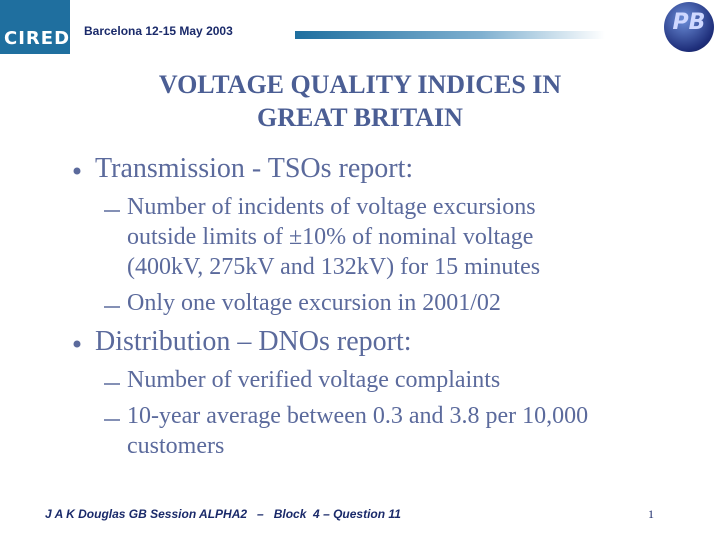 The width and height of the screenshot is (720, 539). I want to click on bullet-text: Distribution – DNOs report:, so click(253, 341).